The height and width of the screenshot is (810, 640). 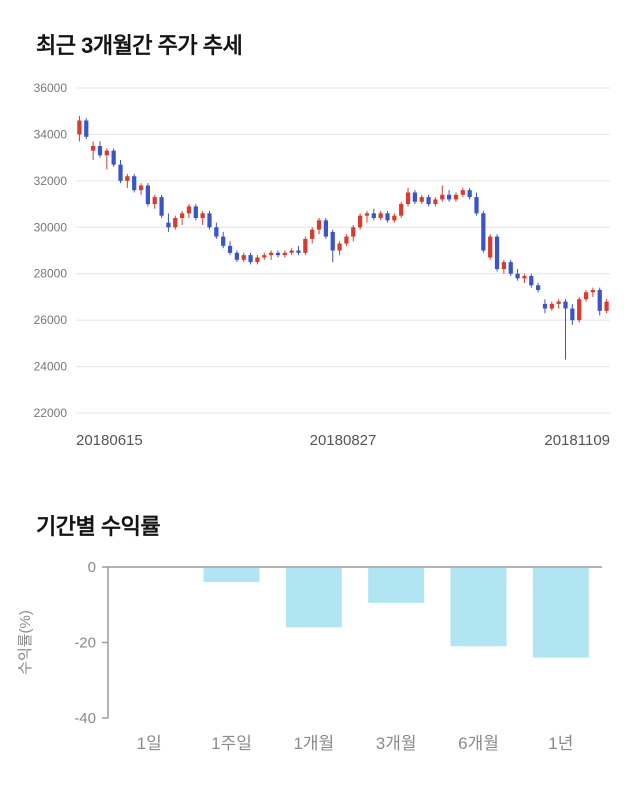 What do you see at coordinates (396, 743) in the screenshot?
I see `x-category-label: 3개월` at bounding box center [396, 743].